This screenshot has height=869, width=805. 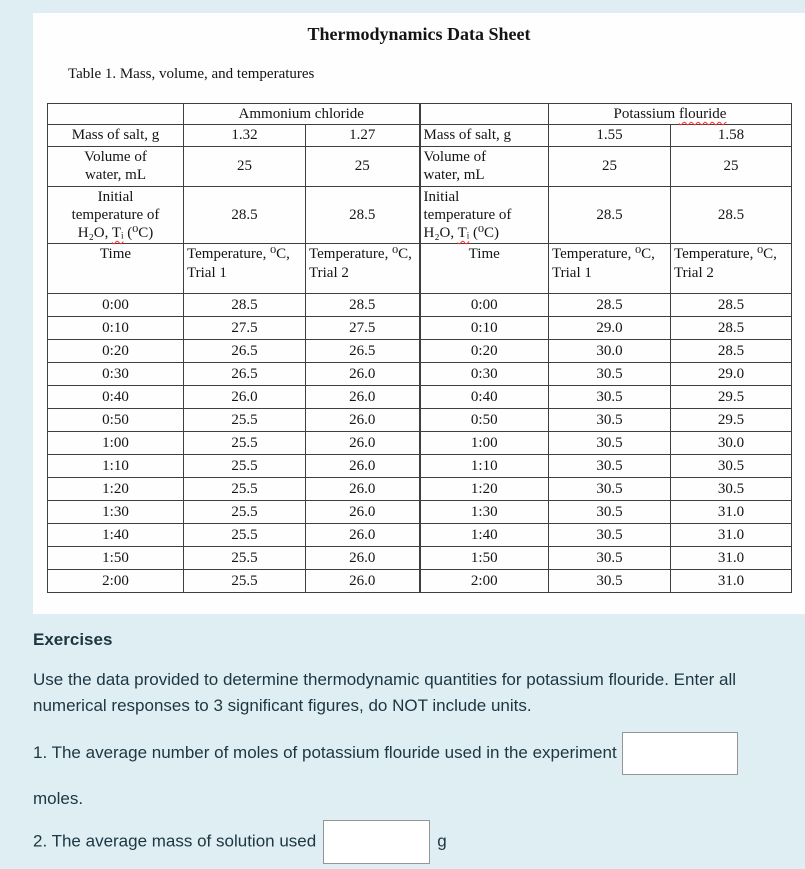 I want to click on initial-temp-label-right: Initial temperature of H₂O, Tᵢ (⁰C), so click(x=483, y=215).